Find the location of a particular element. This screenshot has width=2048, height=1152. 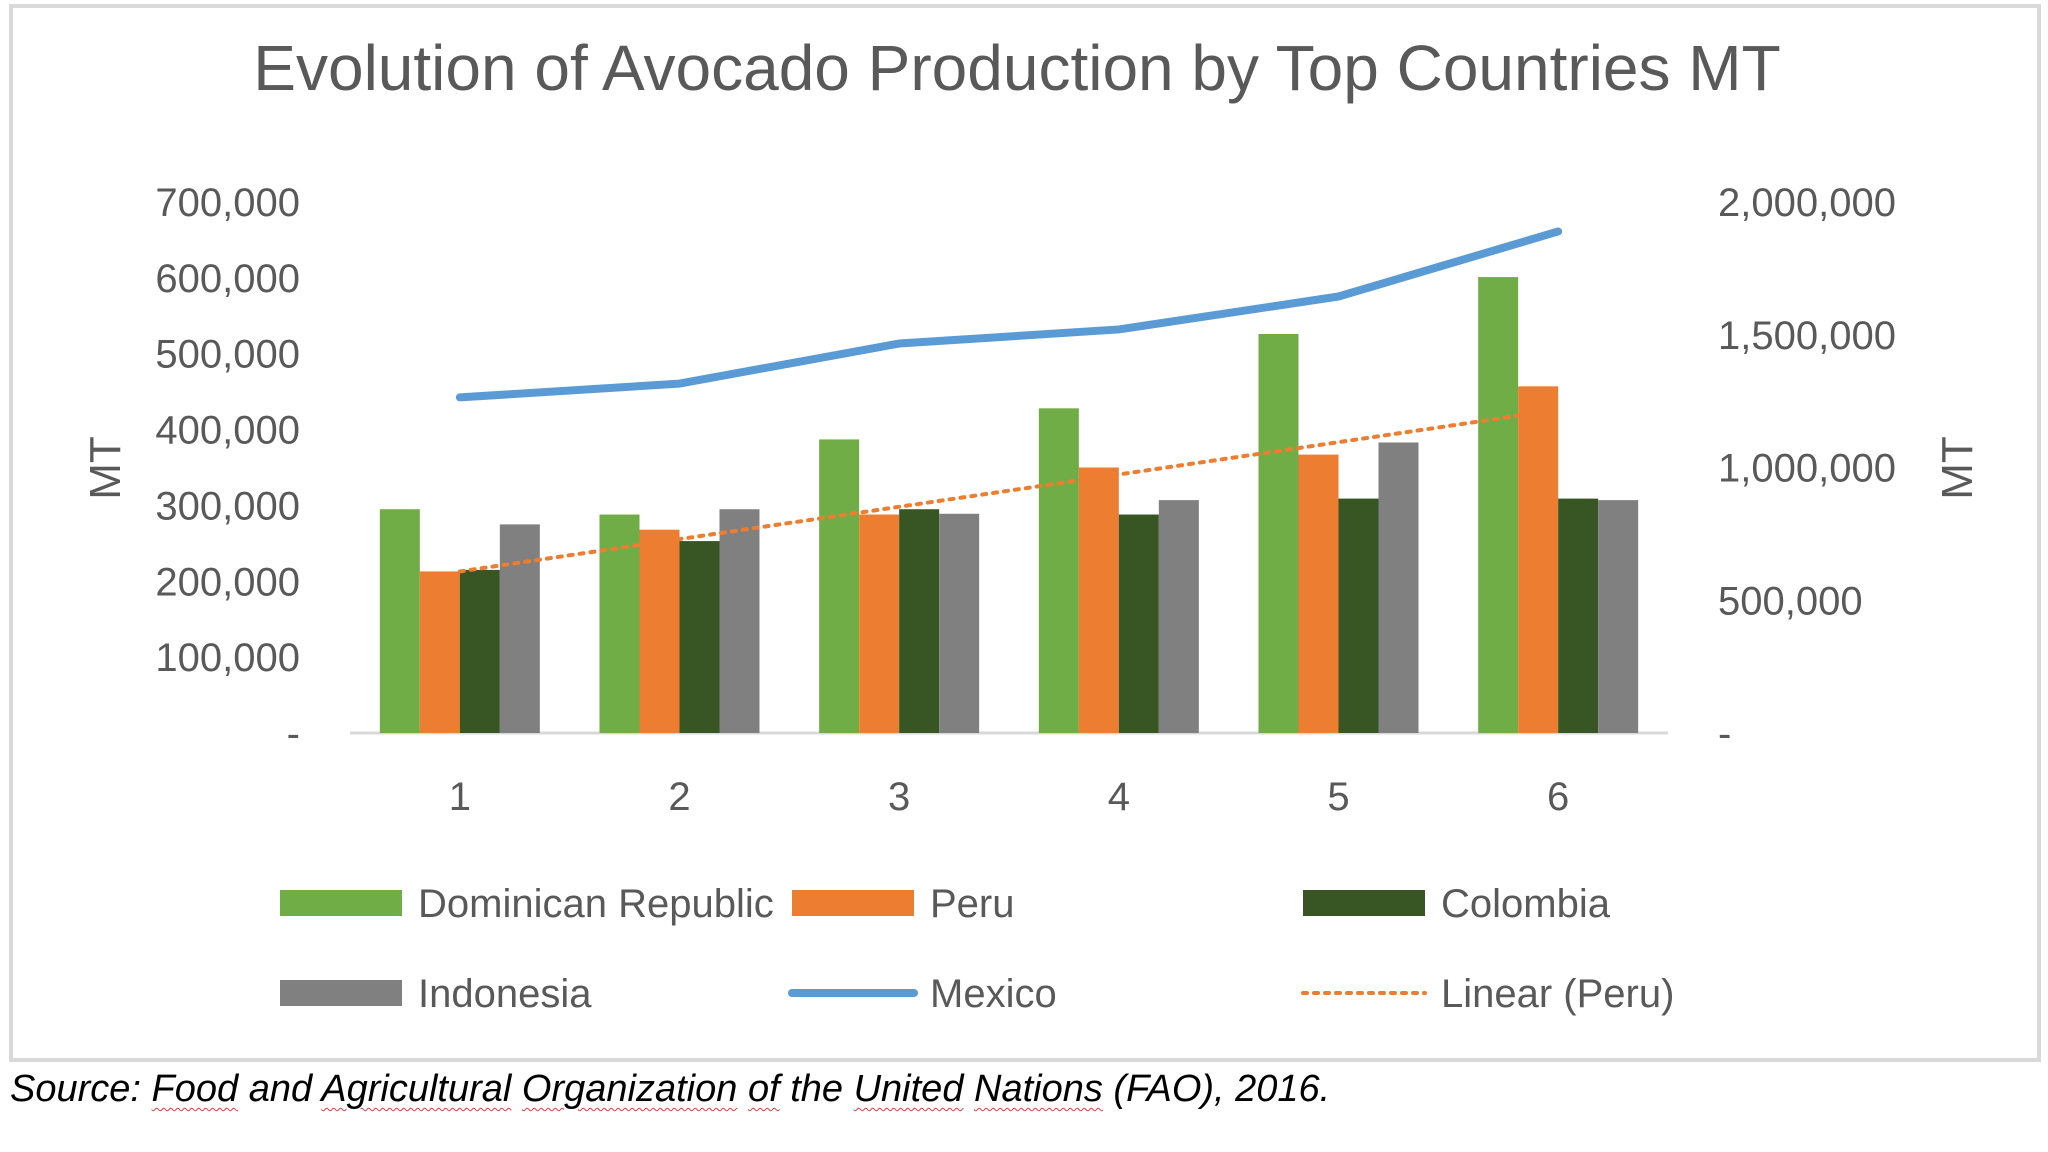

line-mexico is located at coordinates (1009, 314).